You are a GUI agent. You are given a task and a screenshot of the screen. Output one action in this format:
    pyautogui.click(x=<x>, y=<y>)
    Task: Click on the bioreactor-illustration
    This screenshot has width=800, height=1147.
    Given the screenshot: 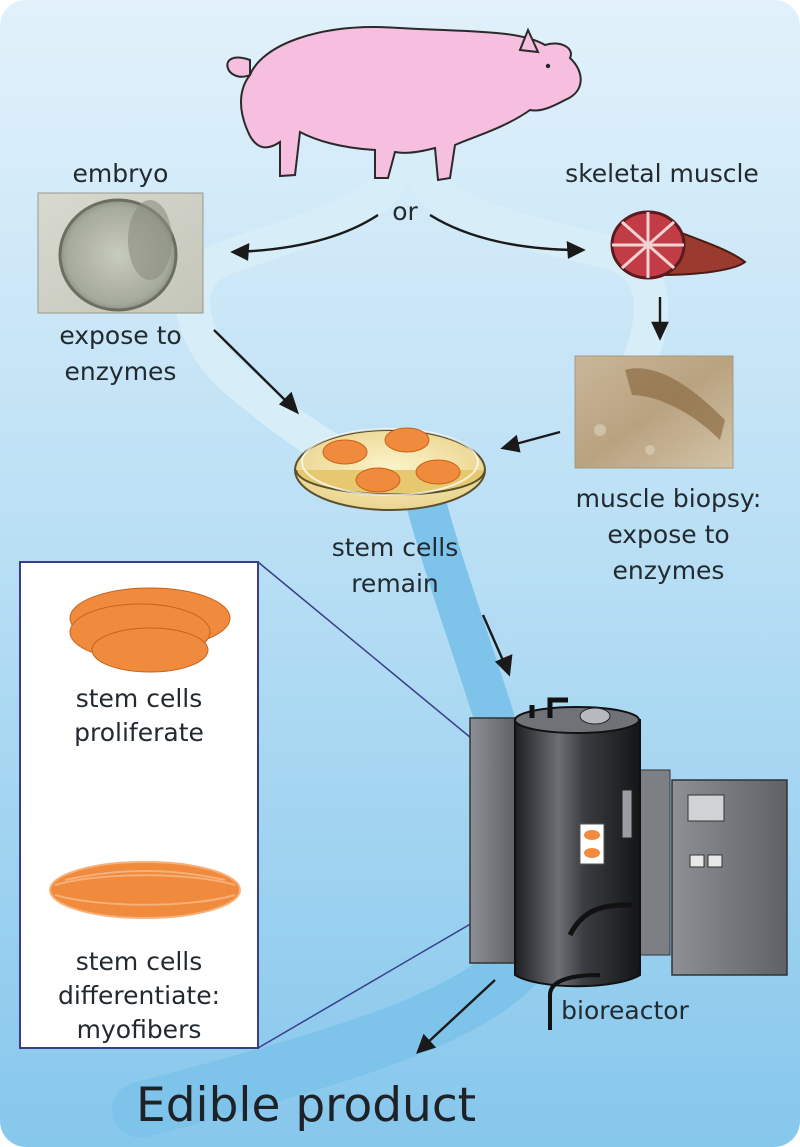 What is the action you would take?
    pyautogui.click(x=628, y=863)
    